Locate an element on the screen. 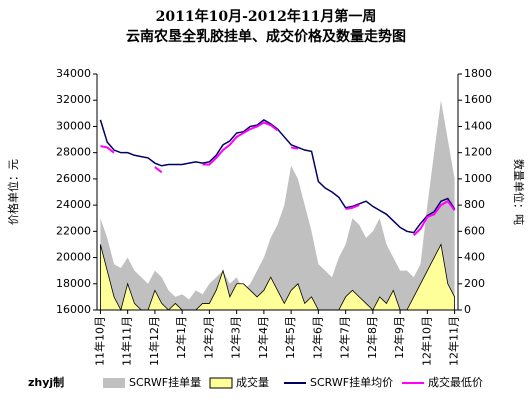  y-tick-label: 20000 is located at coordinates (73, 257).